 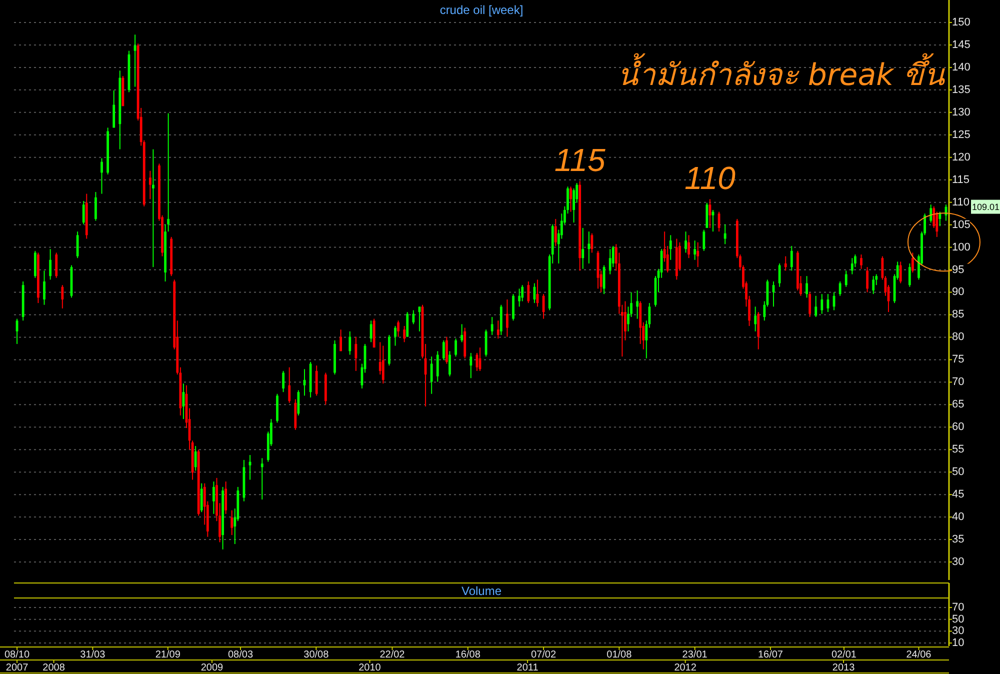 What do you see at coordinates (958, 292) in the screenshot?
I see `y-tick-label: 90` at bounding box center [958, 292].